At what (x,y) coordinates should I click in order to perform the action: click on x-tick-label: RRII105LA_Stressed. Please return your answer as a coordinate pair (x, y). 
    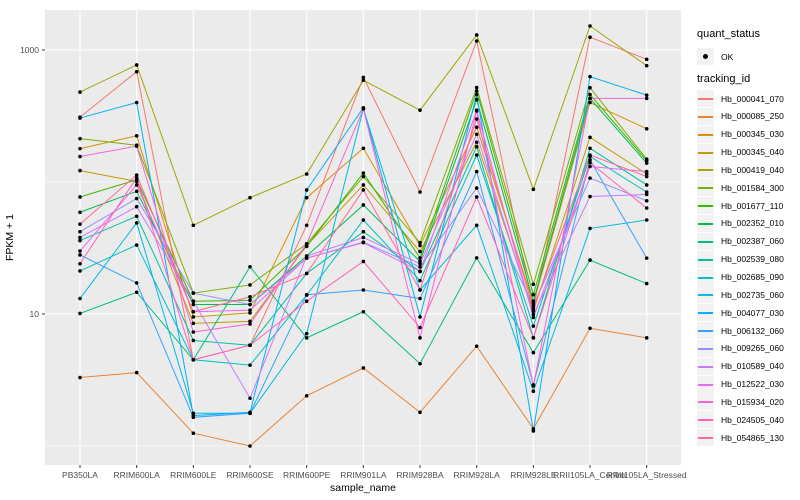
    Looking at the image, I should click on (647, 475).